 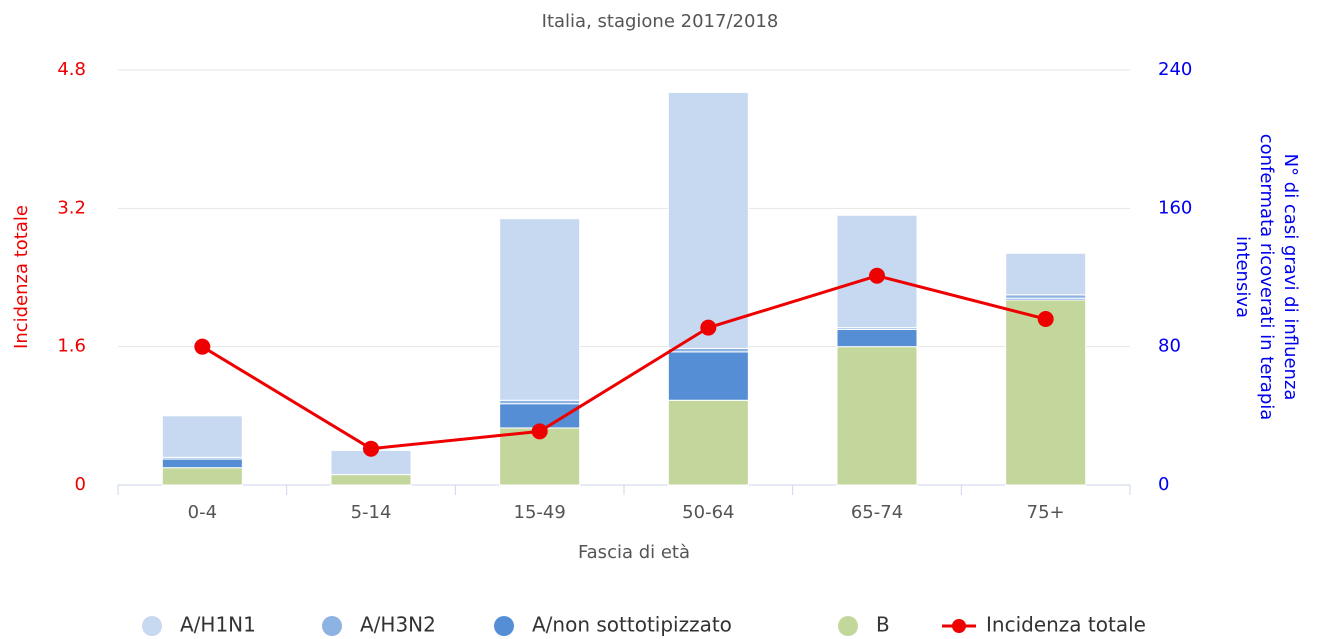 What do you see at coordinates (1175, 69) in the screenshot?
I see `y2-tick-label: 240` at bounding box center [1175, 69].